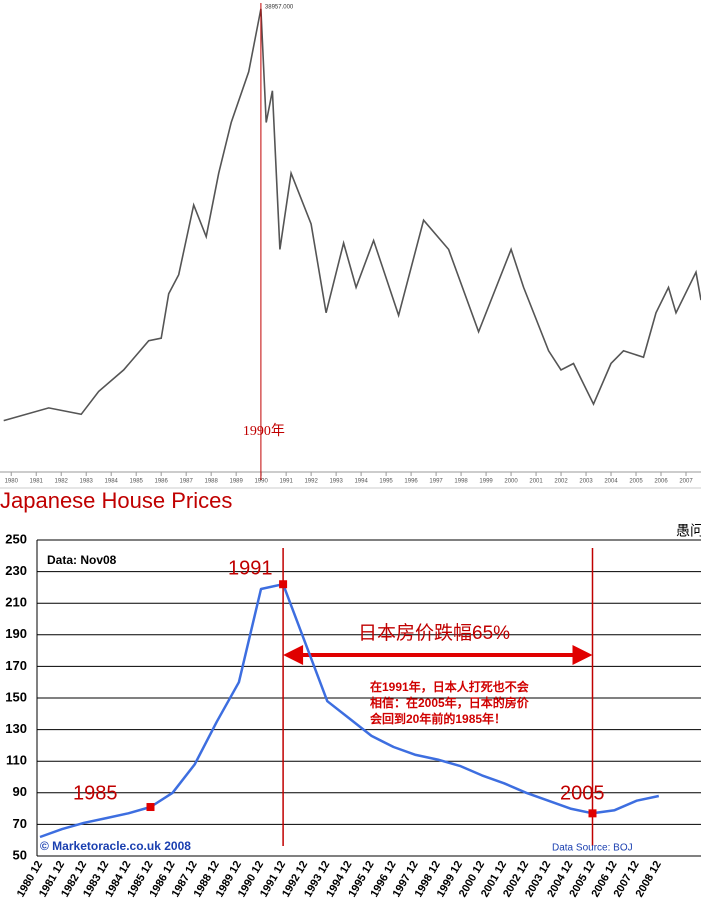  I want to click on annotation: 日本房价跌幅65%, so click(434, 633).